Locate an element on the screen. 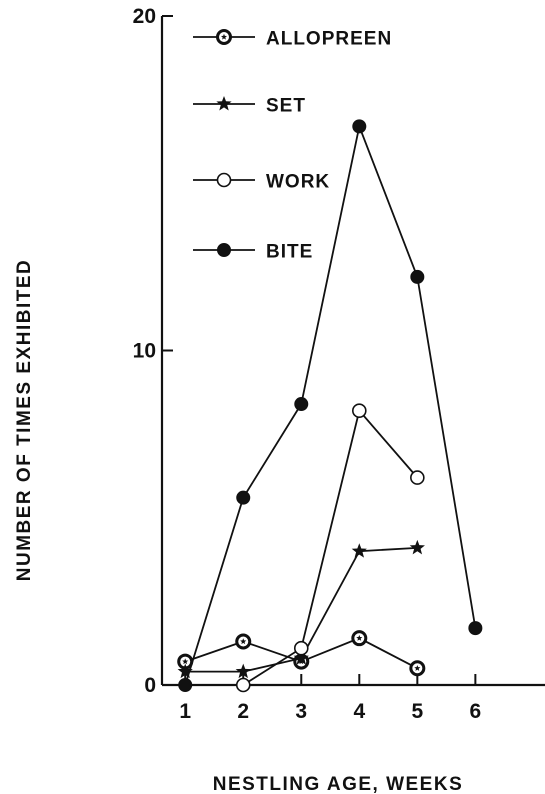  legend-label-work: WORK is located at coordinates (298, 182).